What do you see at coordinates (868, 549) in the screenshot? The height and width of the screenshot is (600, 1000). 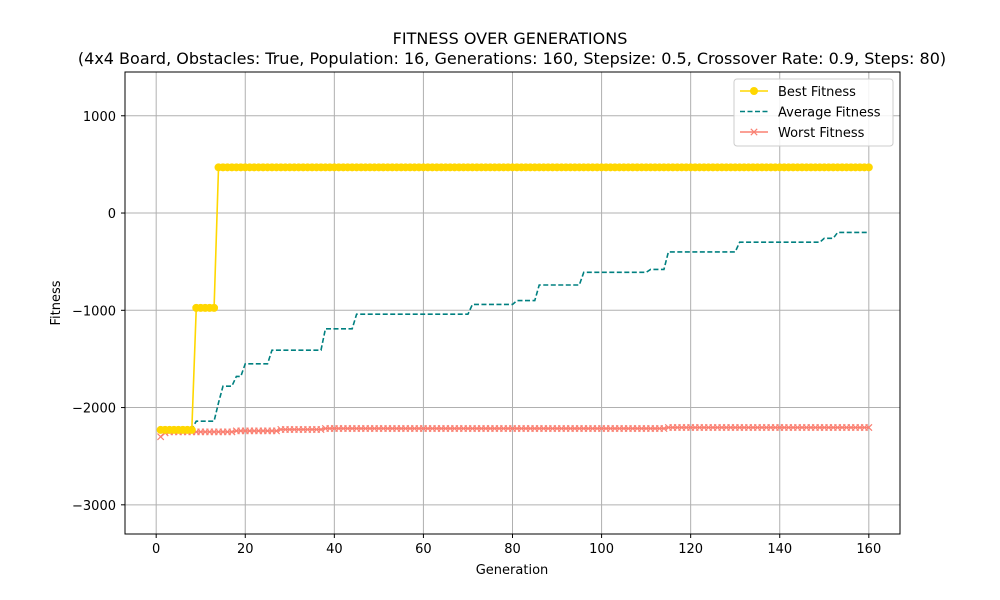 I see `x-tick-label: 160` at bounding box center [868, 549].